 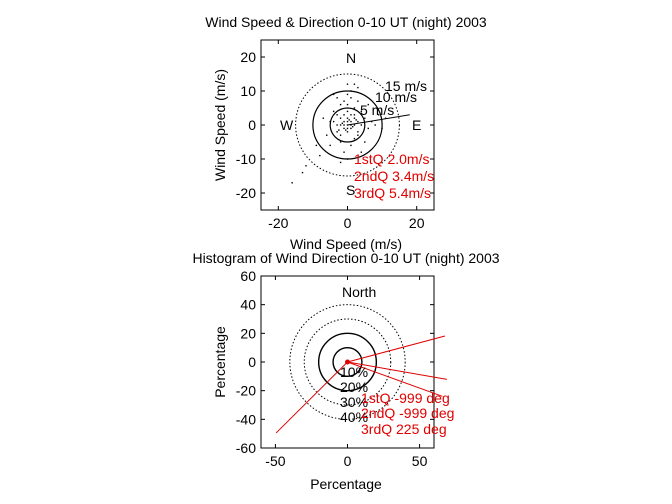 I want to click on wind-speed-ytick-label: 20, so click(x=248, y=57).